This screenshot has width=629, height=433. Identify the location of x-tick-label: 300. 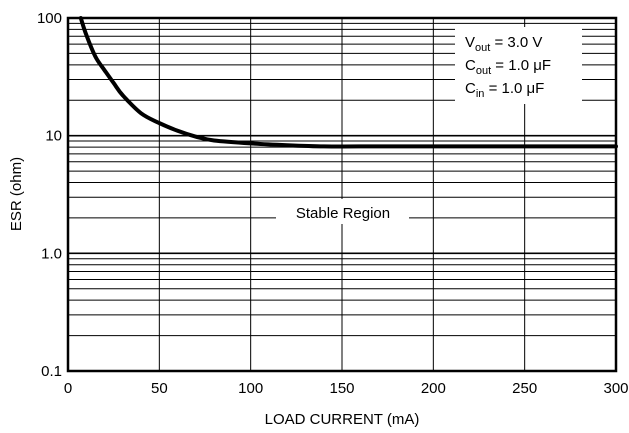
(615, 388).